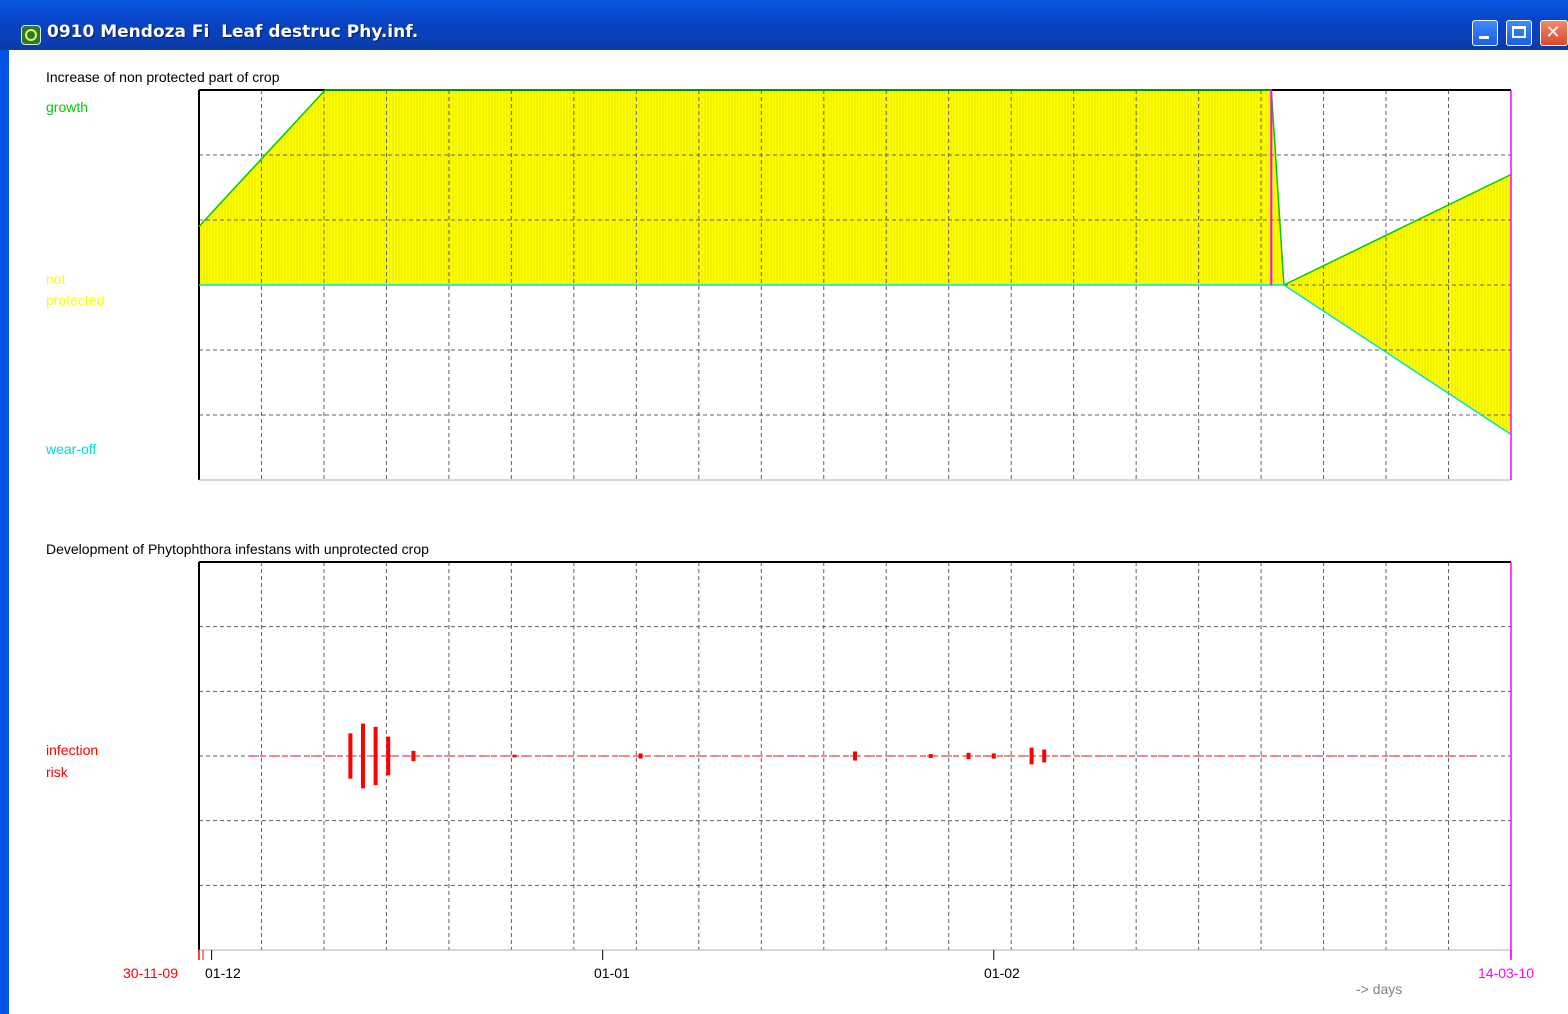  What do you see at coordinates (71, 449) in the screenshot?
I see `wear-off-label: wear-off` at bounding box center [71, 449].